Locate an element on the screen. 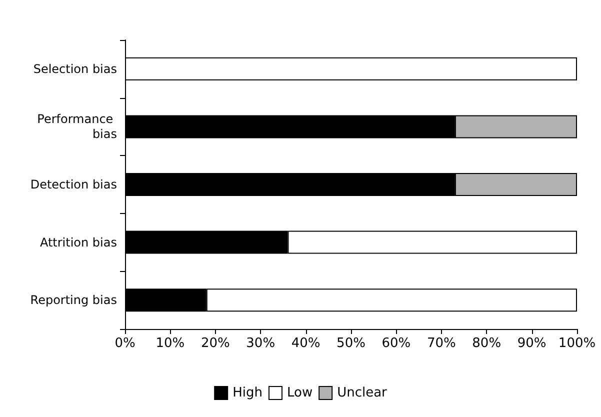  y-tick-label: Detection bias is located at coordinates (73, 185).